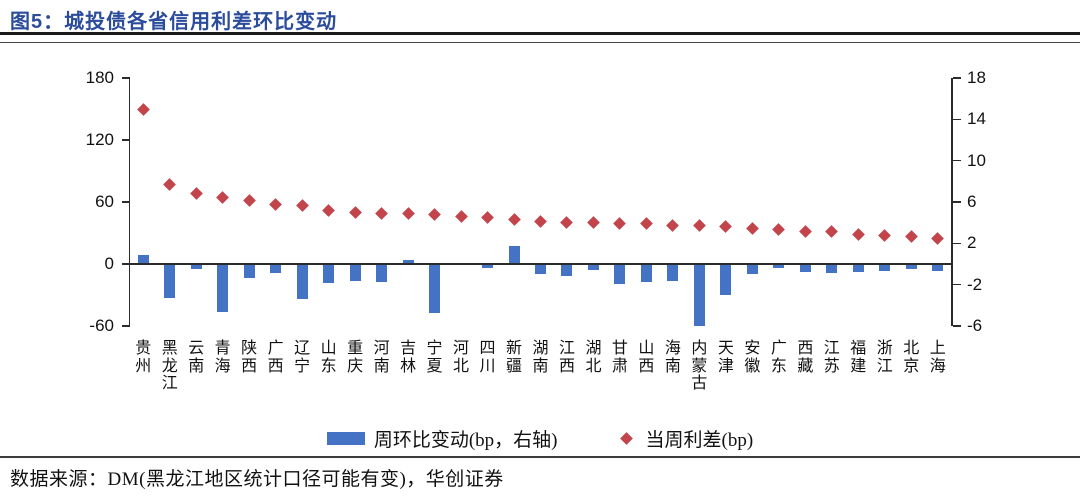 The image size is (1080, 500). I want to click on x-axis-label: 山 东, so click(328, 357).